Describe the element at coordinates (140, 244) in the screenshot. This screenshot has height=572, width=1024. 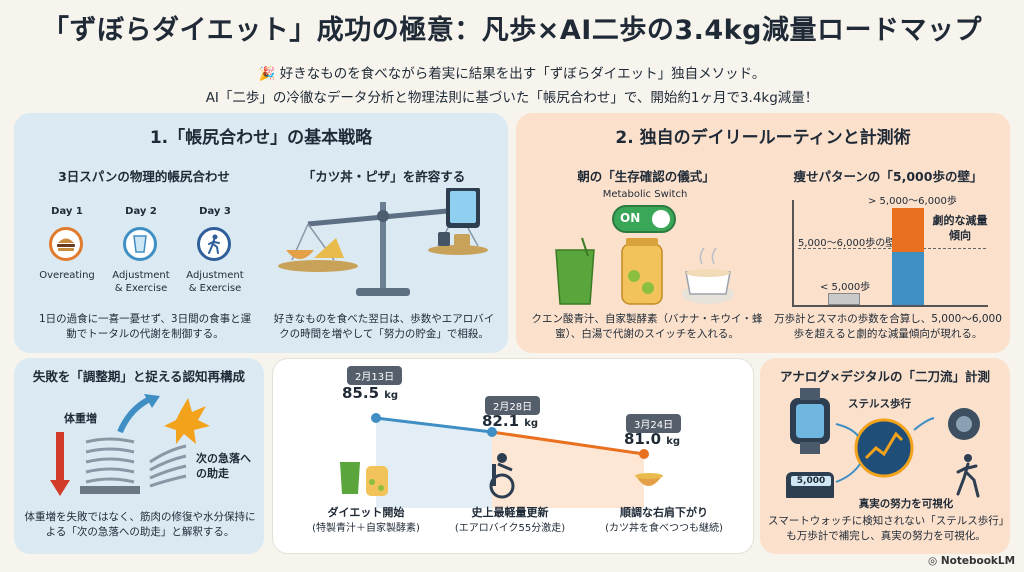
I see `water-glass-icon` at that location.